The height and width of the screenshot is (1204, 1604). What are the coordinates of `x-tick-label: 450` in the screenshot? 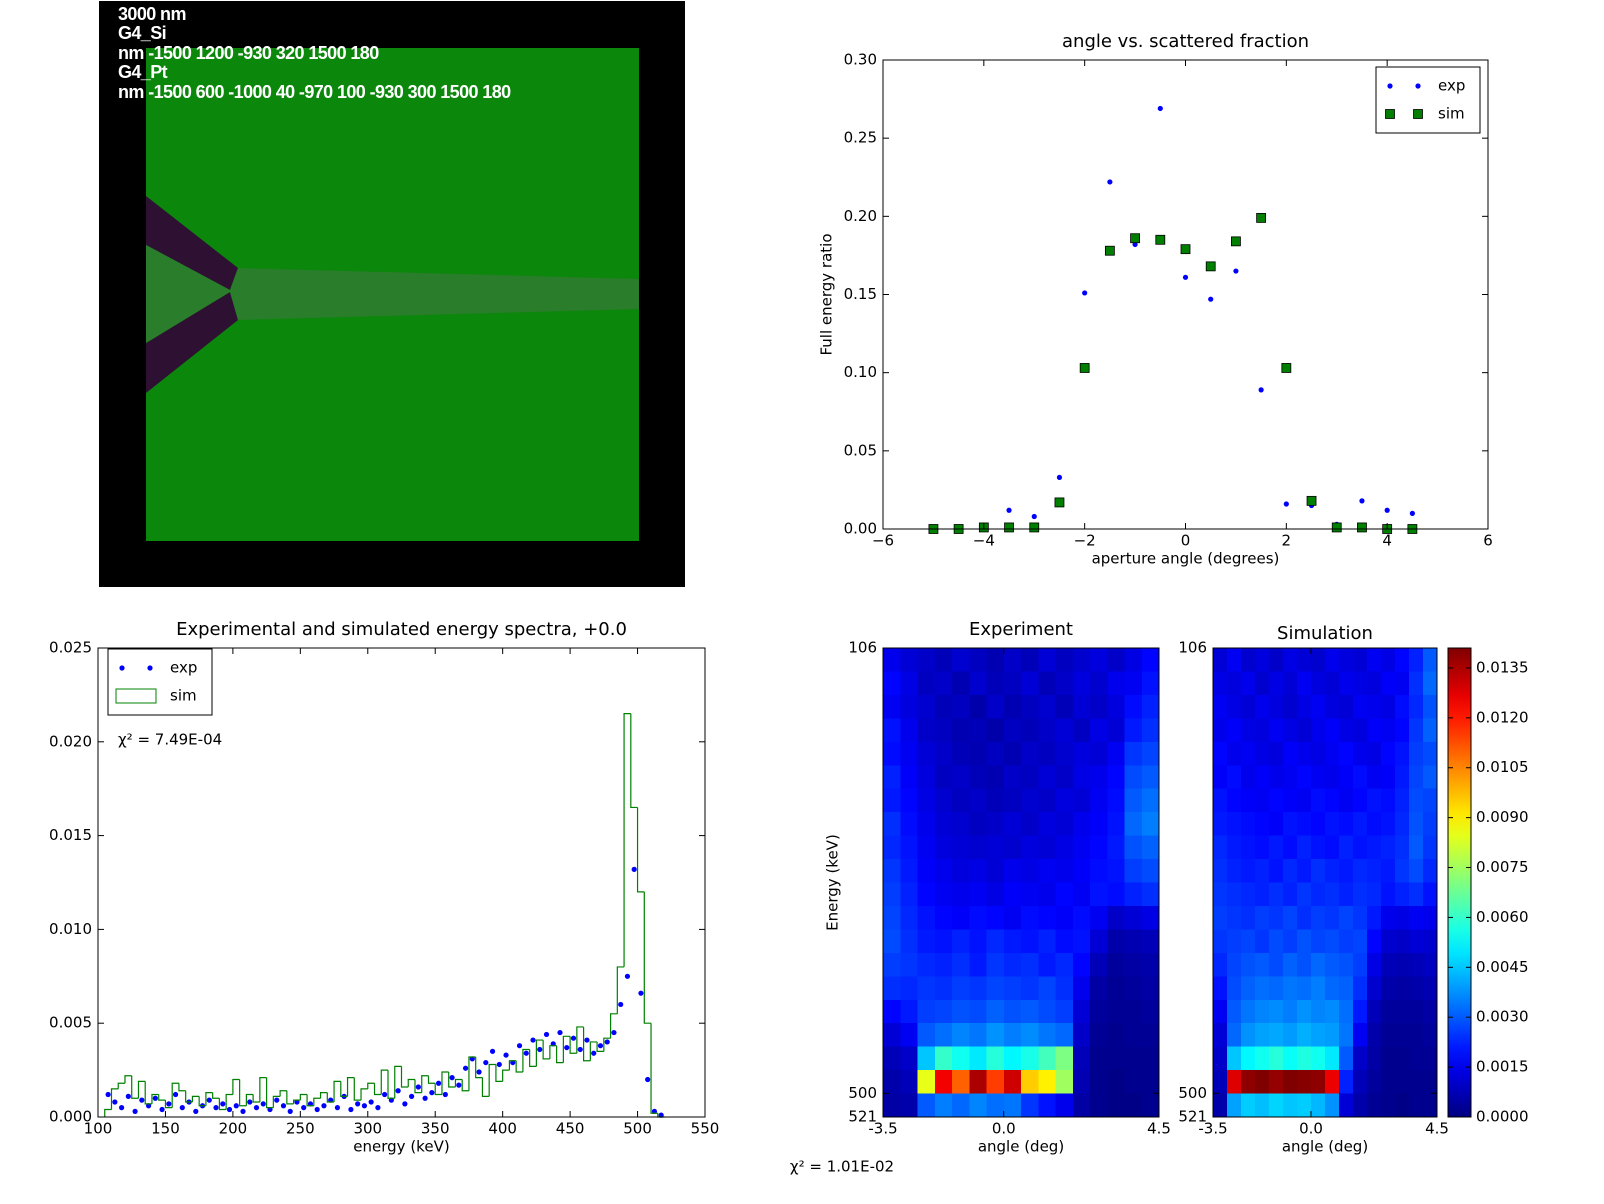 It's located at (570, 1129).